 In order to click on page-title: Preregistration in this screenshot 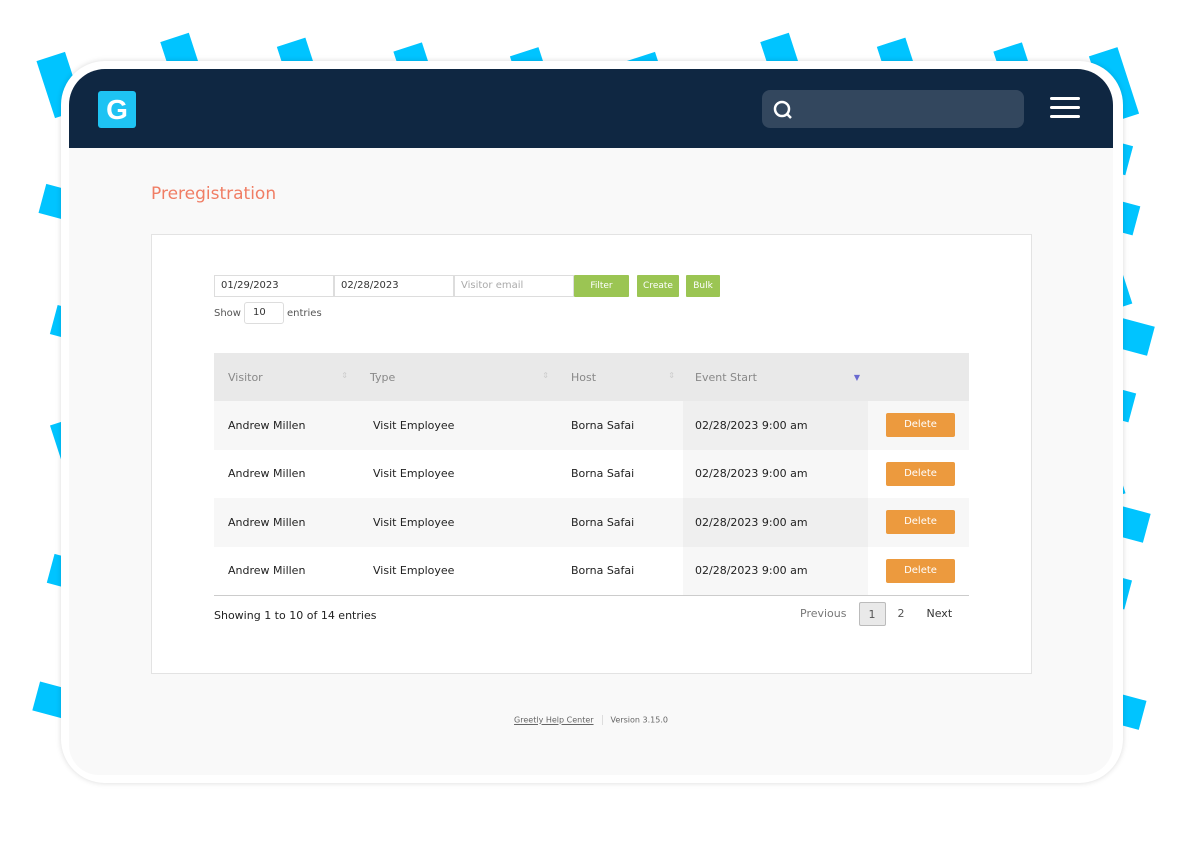, I will do `click(214, 194)`.